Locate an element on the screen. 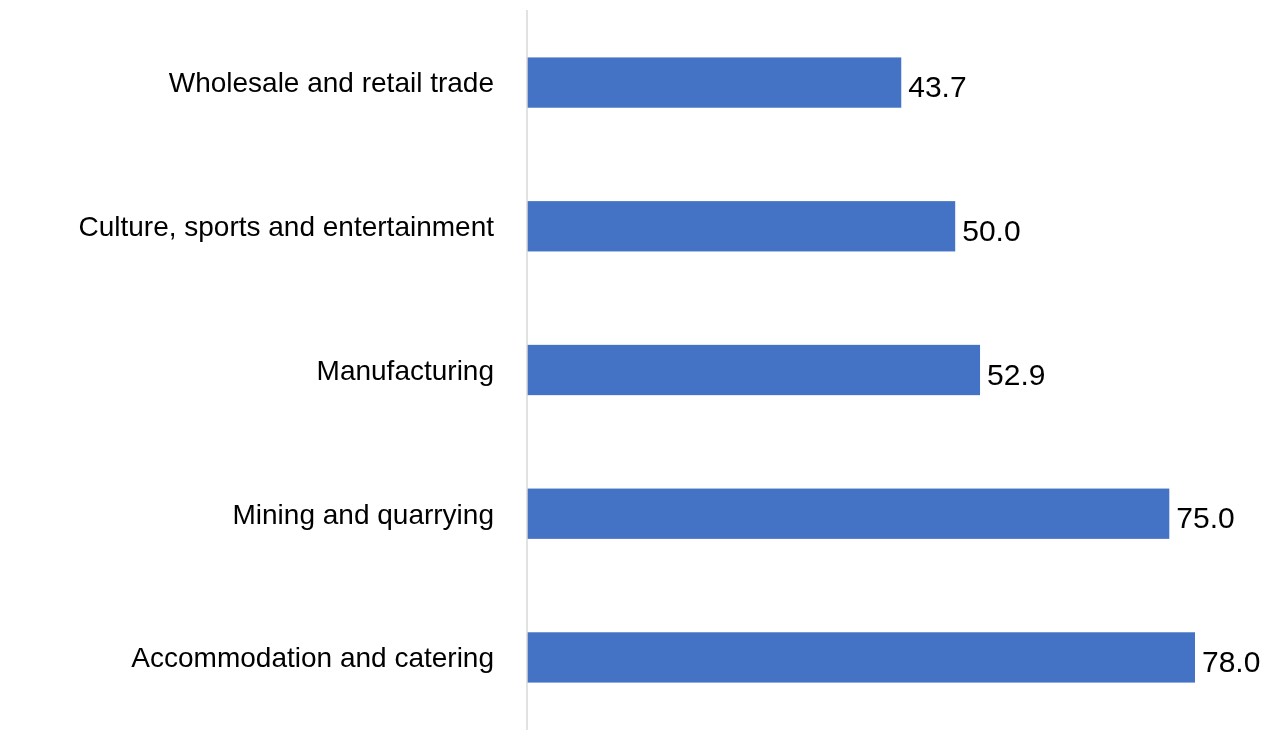  y-tick-label: Wholesale and retail trade is located at coordinates (331, 83).